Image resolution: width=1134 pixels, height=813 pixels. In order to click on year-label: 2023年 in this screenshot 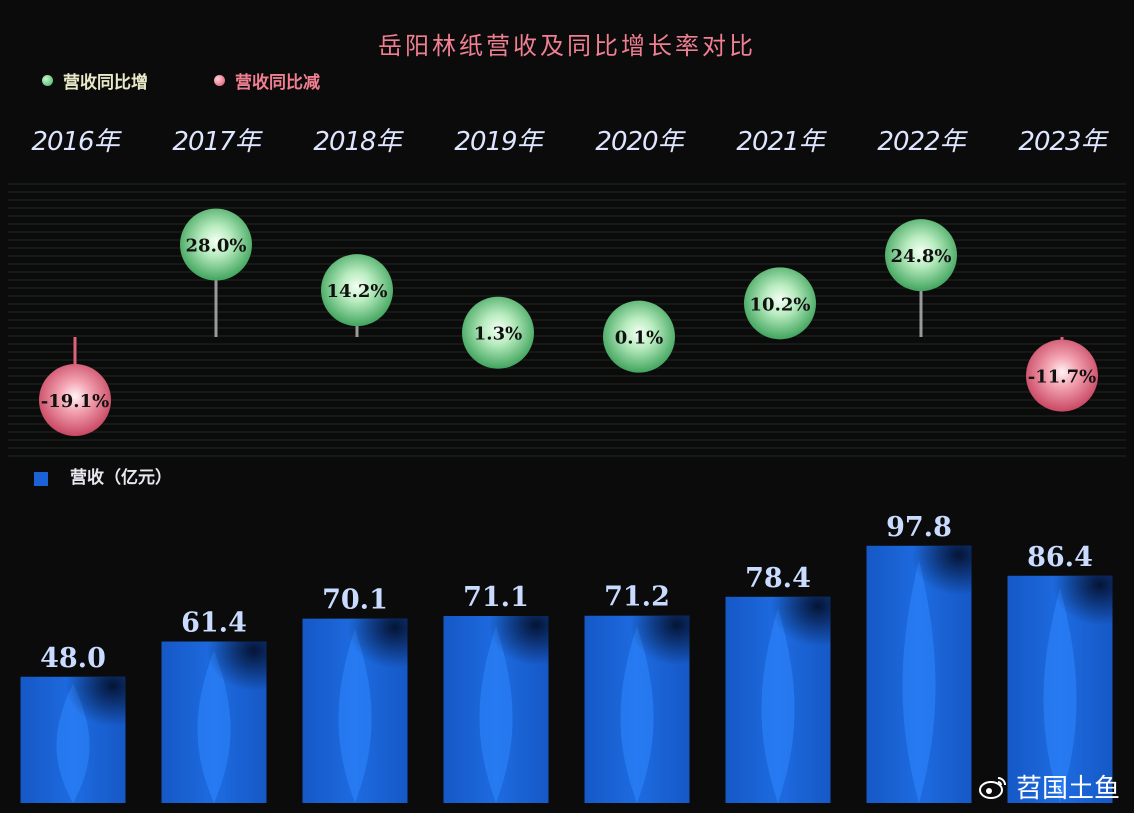, I will do `click(1063, 142)`.